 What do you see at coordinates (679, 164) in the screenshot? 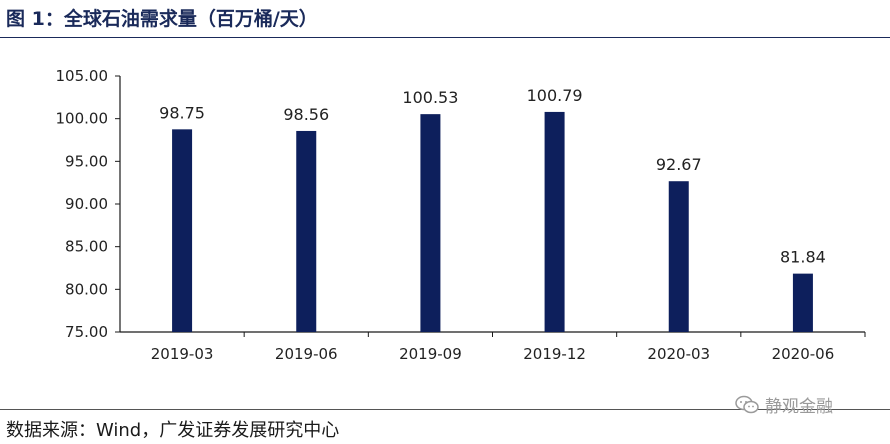
I see `data-label: 92.67` at bounding box center [679, 164].